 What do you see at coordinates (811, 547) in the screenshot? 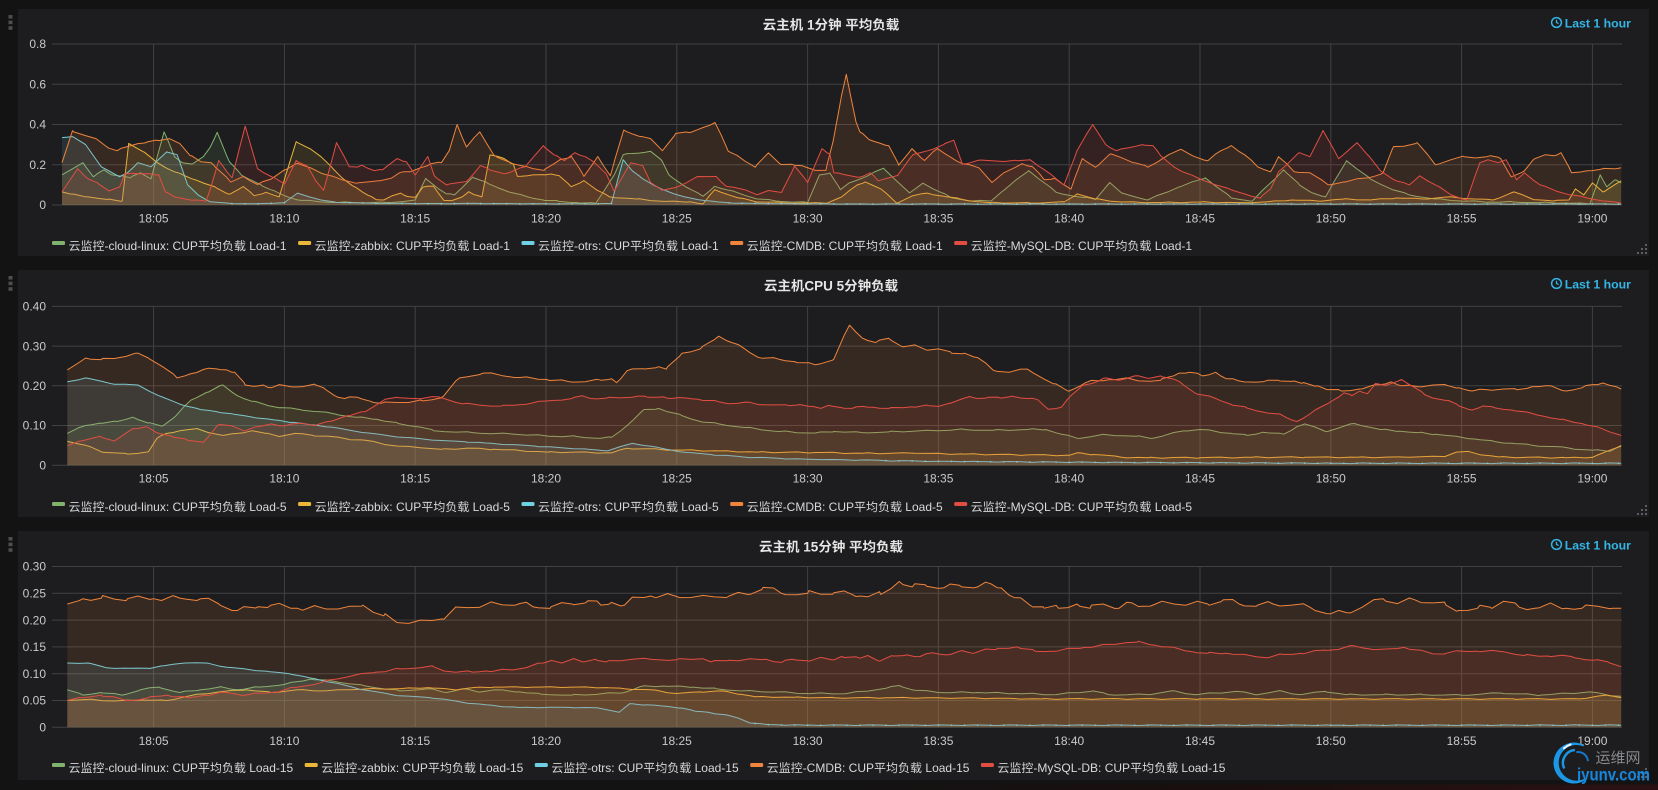
I see `svg-text: 15` at bounding box center [811, 547].